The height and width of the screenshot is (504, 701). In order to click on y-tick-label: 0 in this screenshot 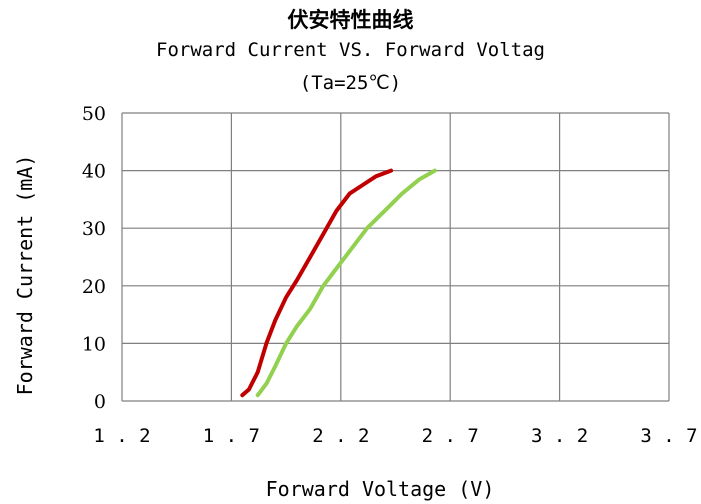, I will do `click(100, 402)`.